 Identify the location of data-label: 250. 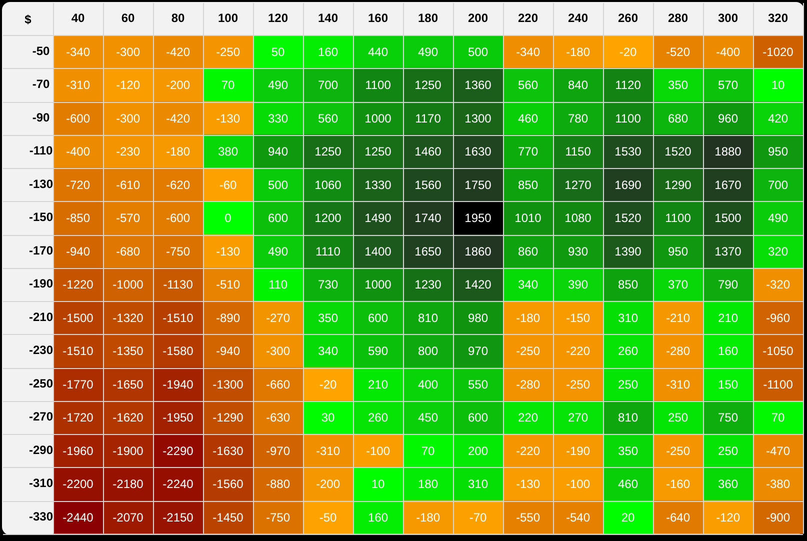
(628, 384).